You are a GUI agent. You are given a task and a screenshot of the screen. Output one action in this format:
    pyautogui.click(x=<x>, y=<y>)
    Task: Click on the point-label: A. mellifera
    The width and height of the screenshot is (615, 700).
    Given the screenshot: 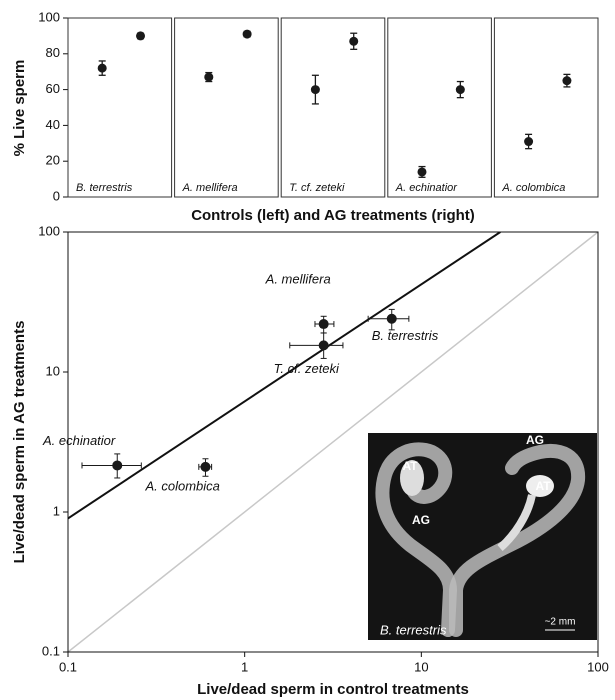 What is the action you would take?
    pyautogui.click(x=298, y=278)
    